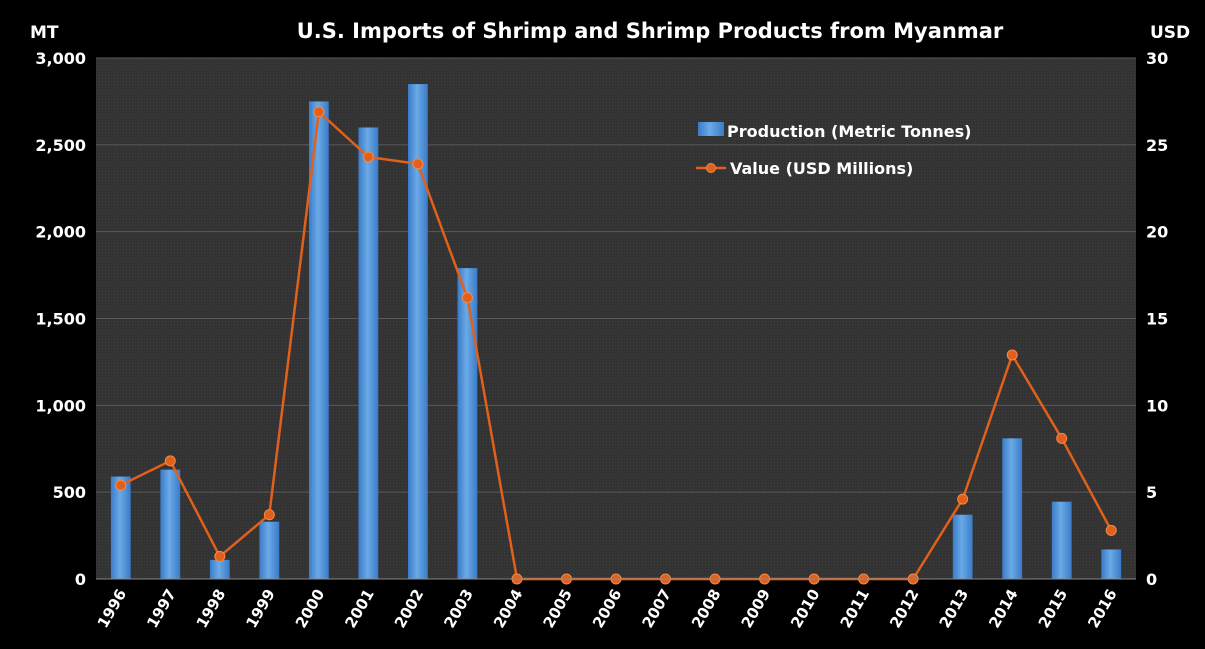 The height and width of the screenshot is (649, 1205). What do you see at coordinates (1151, 579) in the screenshot?
I see `y-right-tick-label: 0` at bounding box center [1151, 579].